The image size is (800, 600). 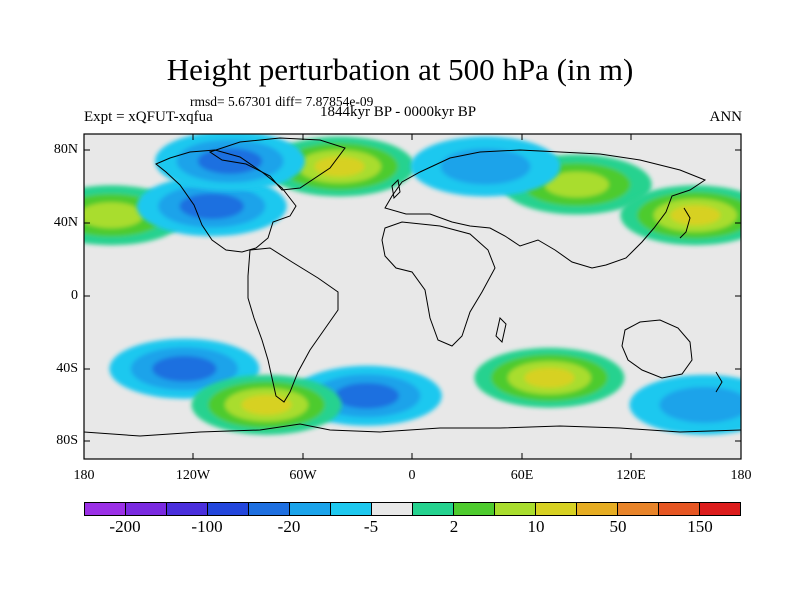 What do you see at coordinates (65, 222) in the screenshot?
I see `lat-label-40n: 40N` at bounding box center [65, 222].